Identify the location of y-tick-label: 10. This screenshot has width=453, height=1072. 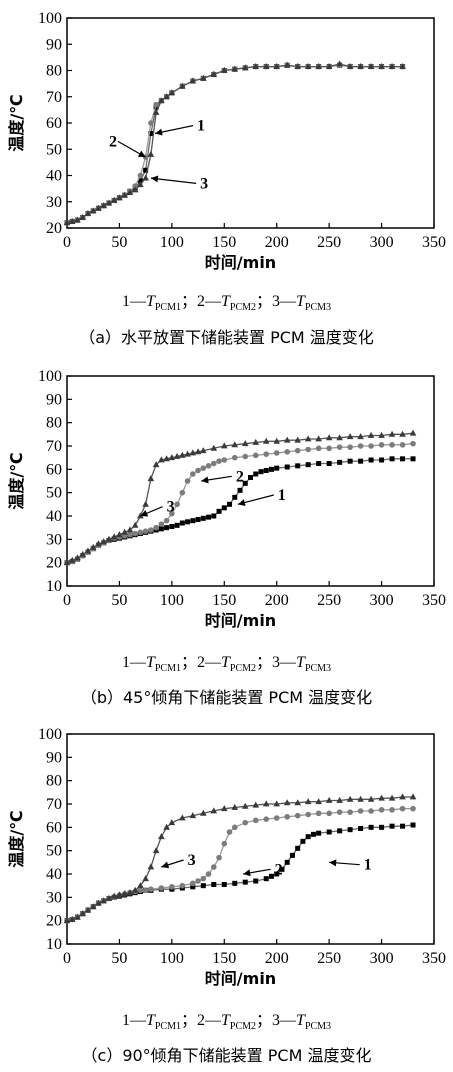
(54, 586).